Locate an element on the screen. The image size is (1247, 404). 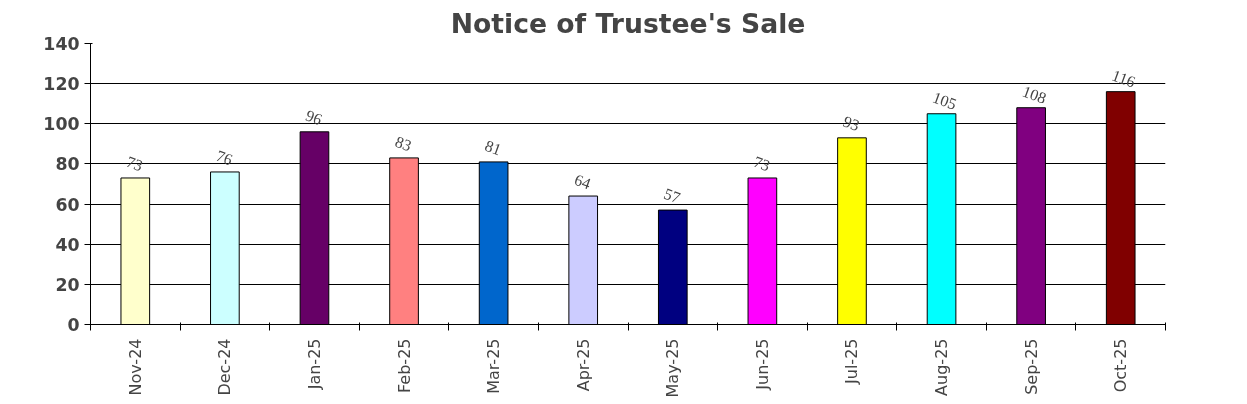
x-tick-label: Nov-24 is located at coordinates (135, 367).